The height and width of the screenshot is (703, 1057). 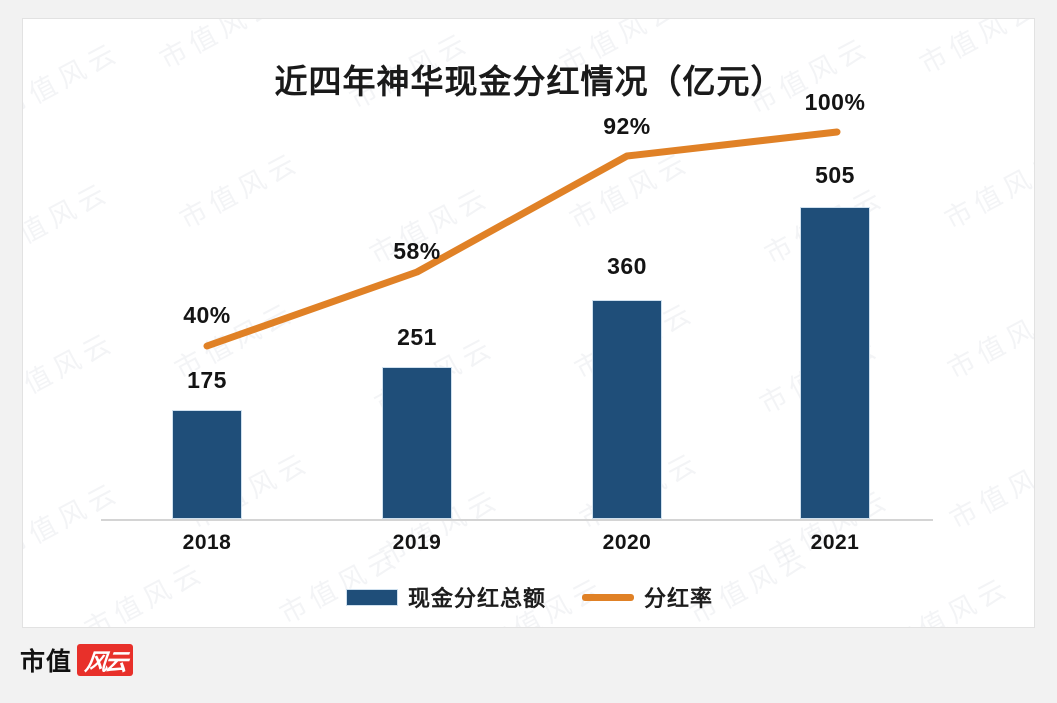 I want to click on brand-logo-group: 市值 风云, so click(x=77, y=660).